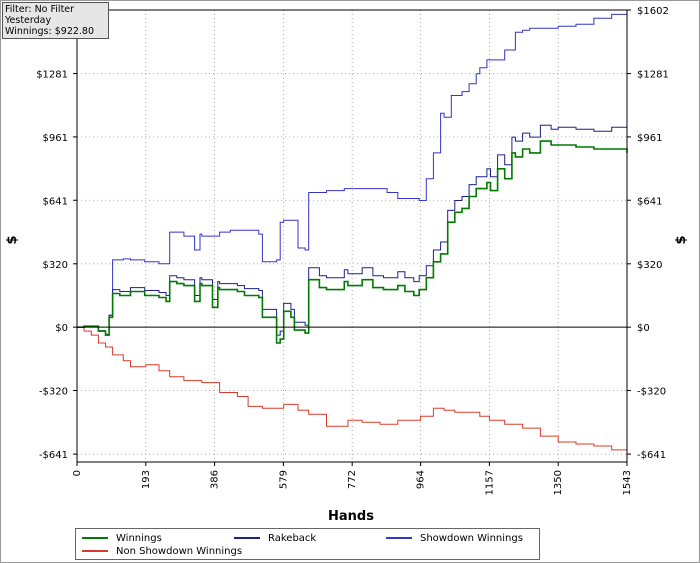 The image size is (700, 563). What do you see at coordinates (489, 482) in the screenshot?
I see `x-tick-label: 1157` at bounding box center [489, 482].